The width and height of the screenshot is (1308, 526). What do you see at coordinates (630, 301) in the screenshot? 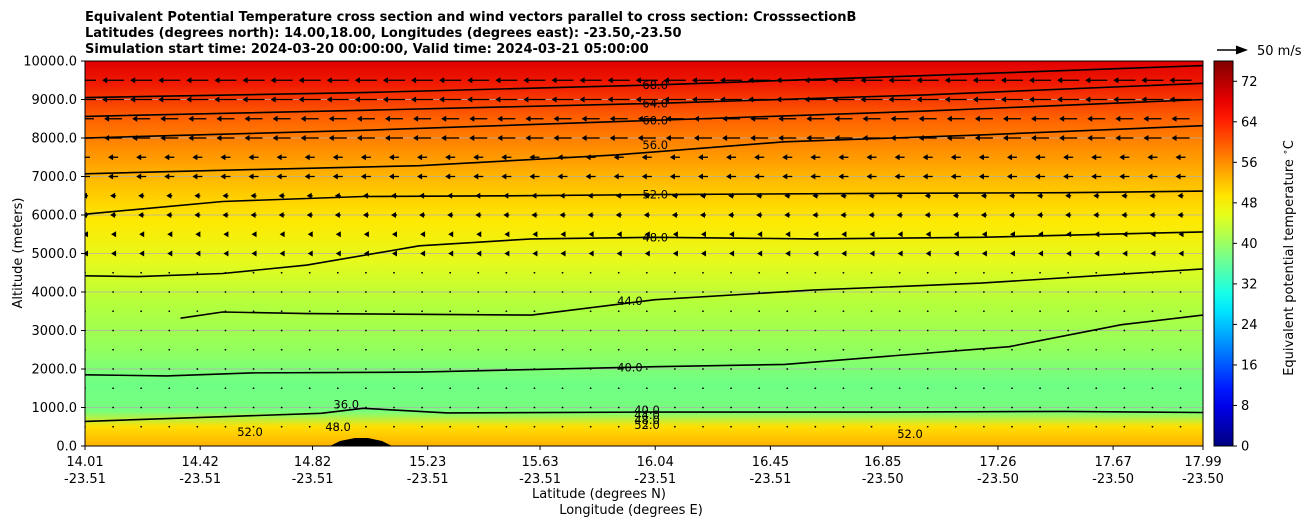
I see `contour-label-44: 44.0` at bounding box center [630, 301].